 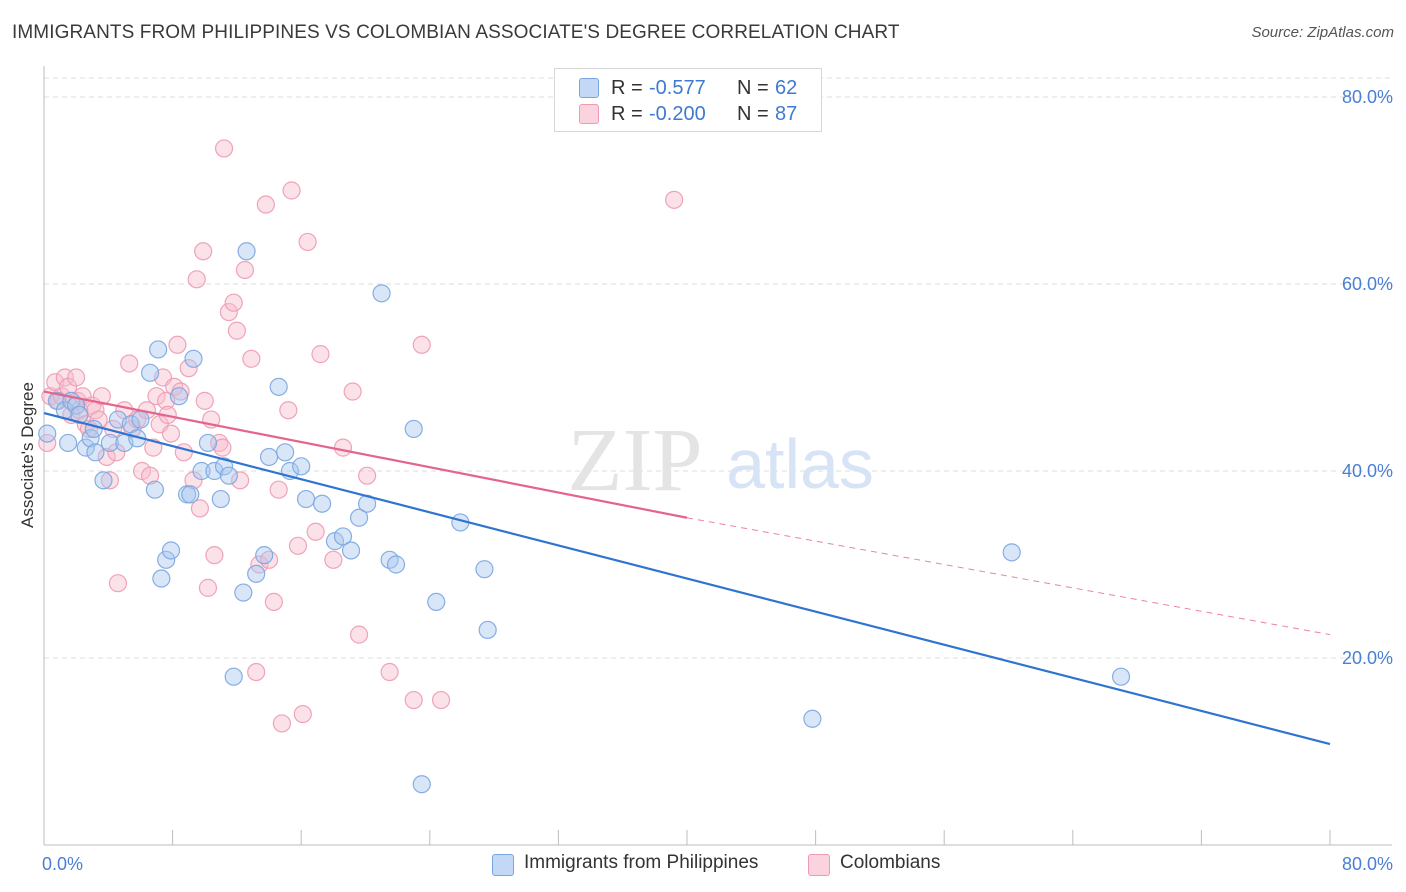 What do you see at coordinates (786, 114) in the screenshot?
I see `legend-n-value: 87` at bounding box center [786, 114].